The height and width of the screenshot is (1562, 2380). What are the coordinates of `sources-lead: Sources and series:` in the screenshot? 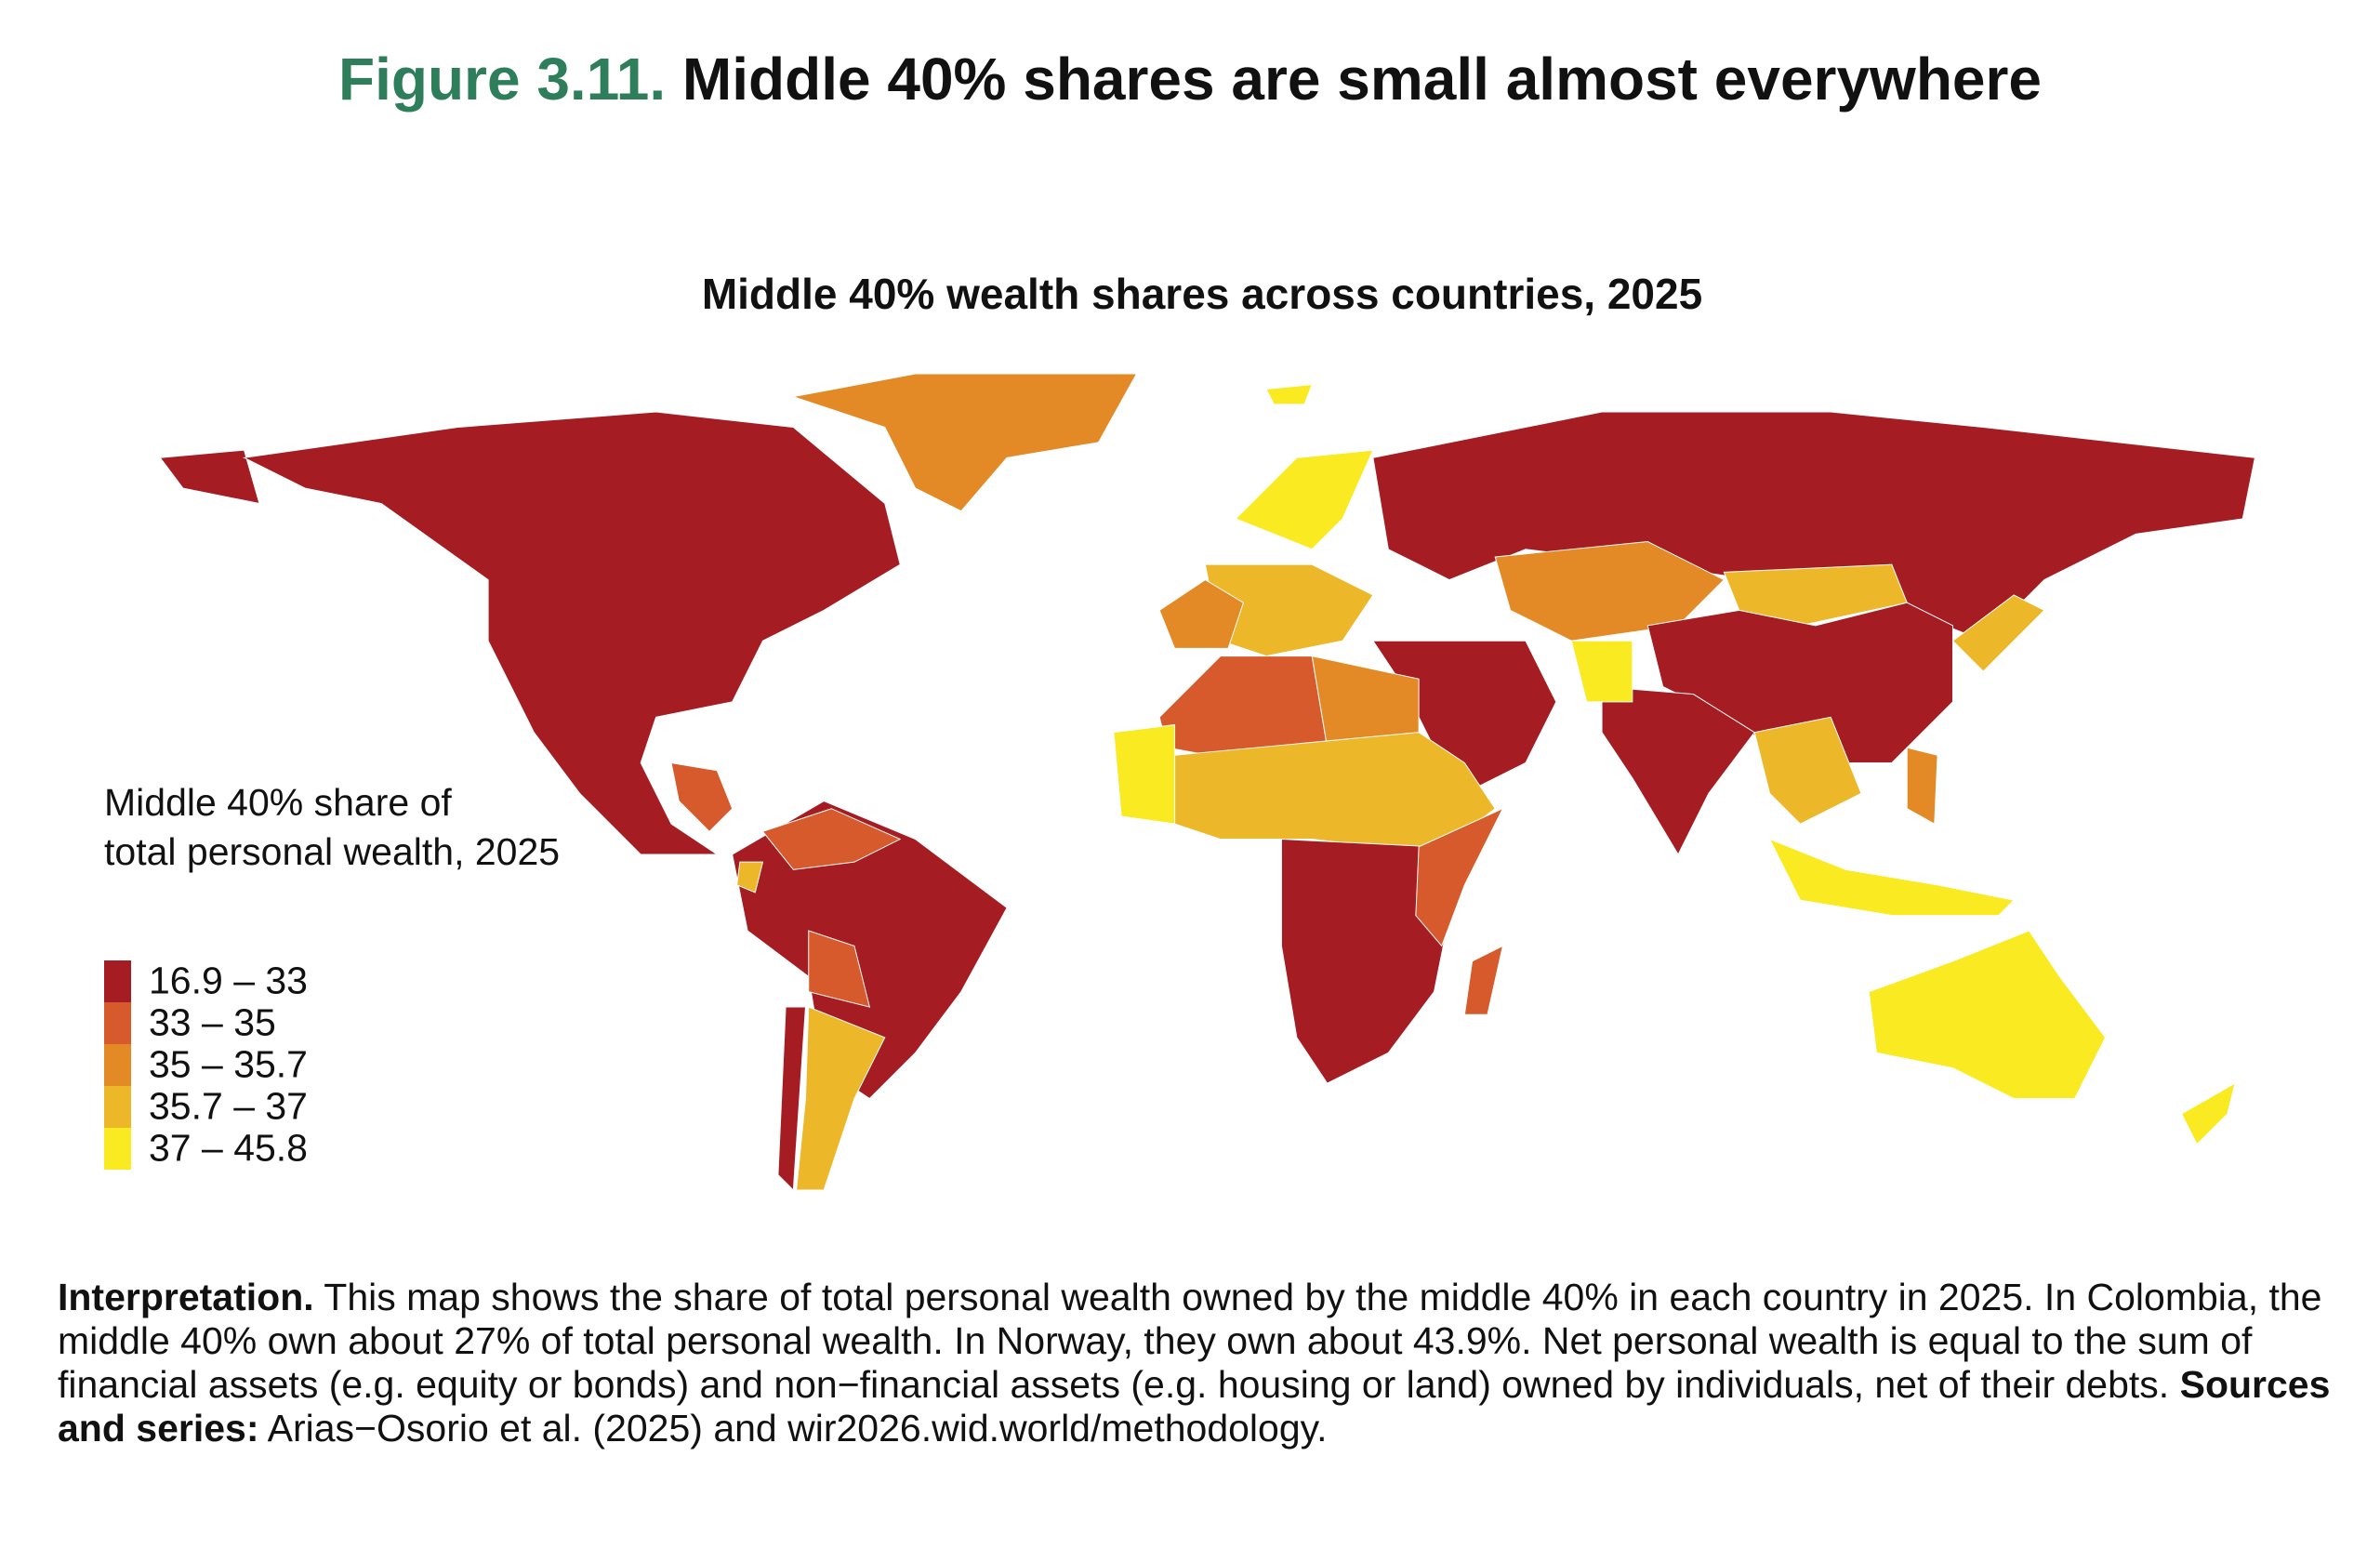 It's located at (1194, 1406).